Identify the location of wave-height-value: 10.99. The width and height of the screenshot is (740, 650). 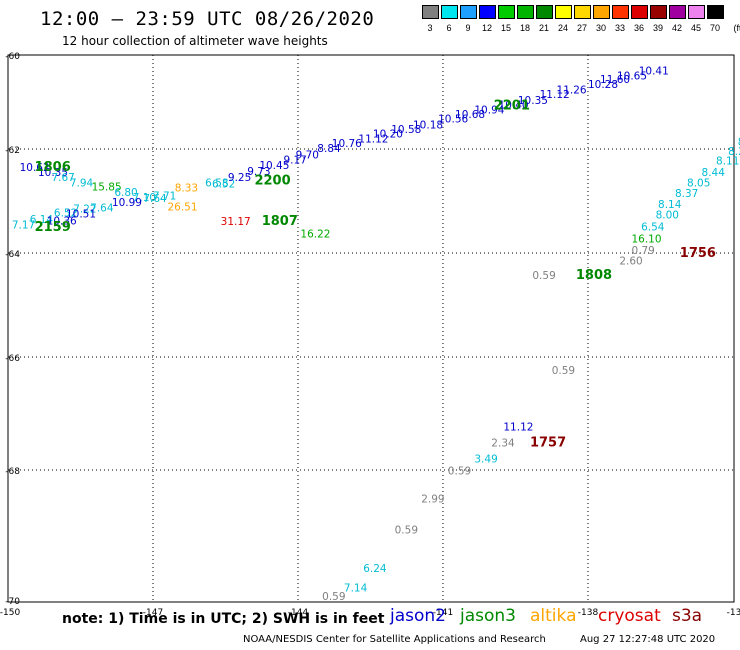
(127, 203).